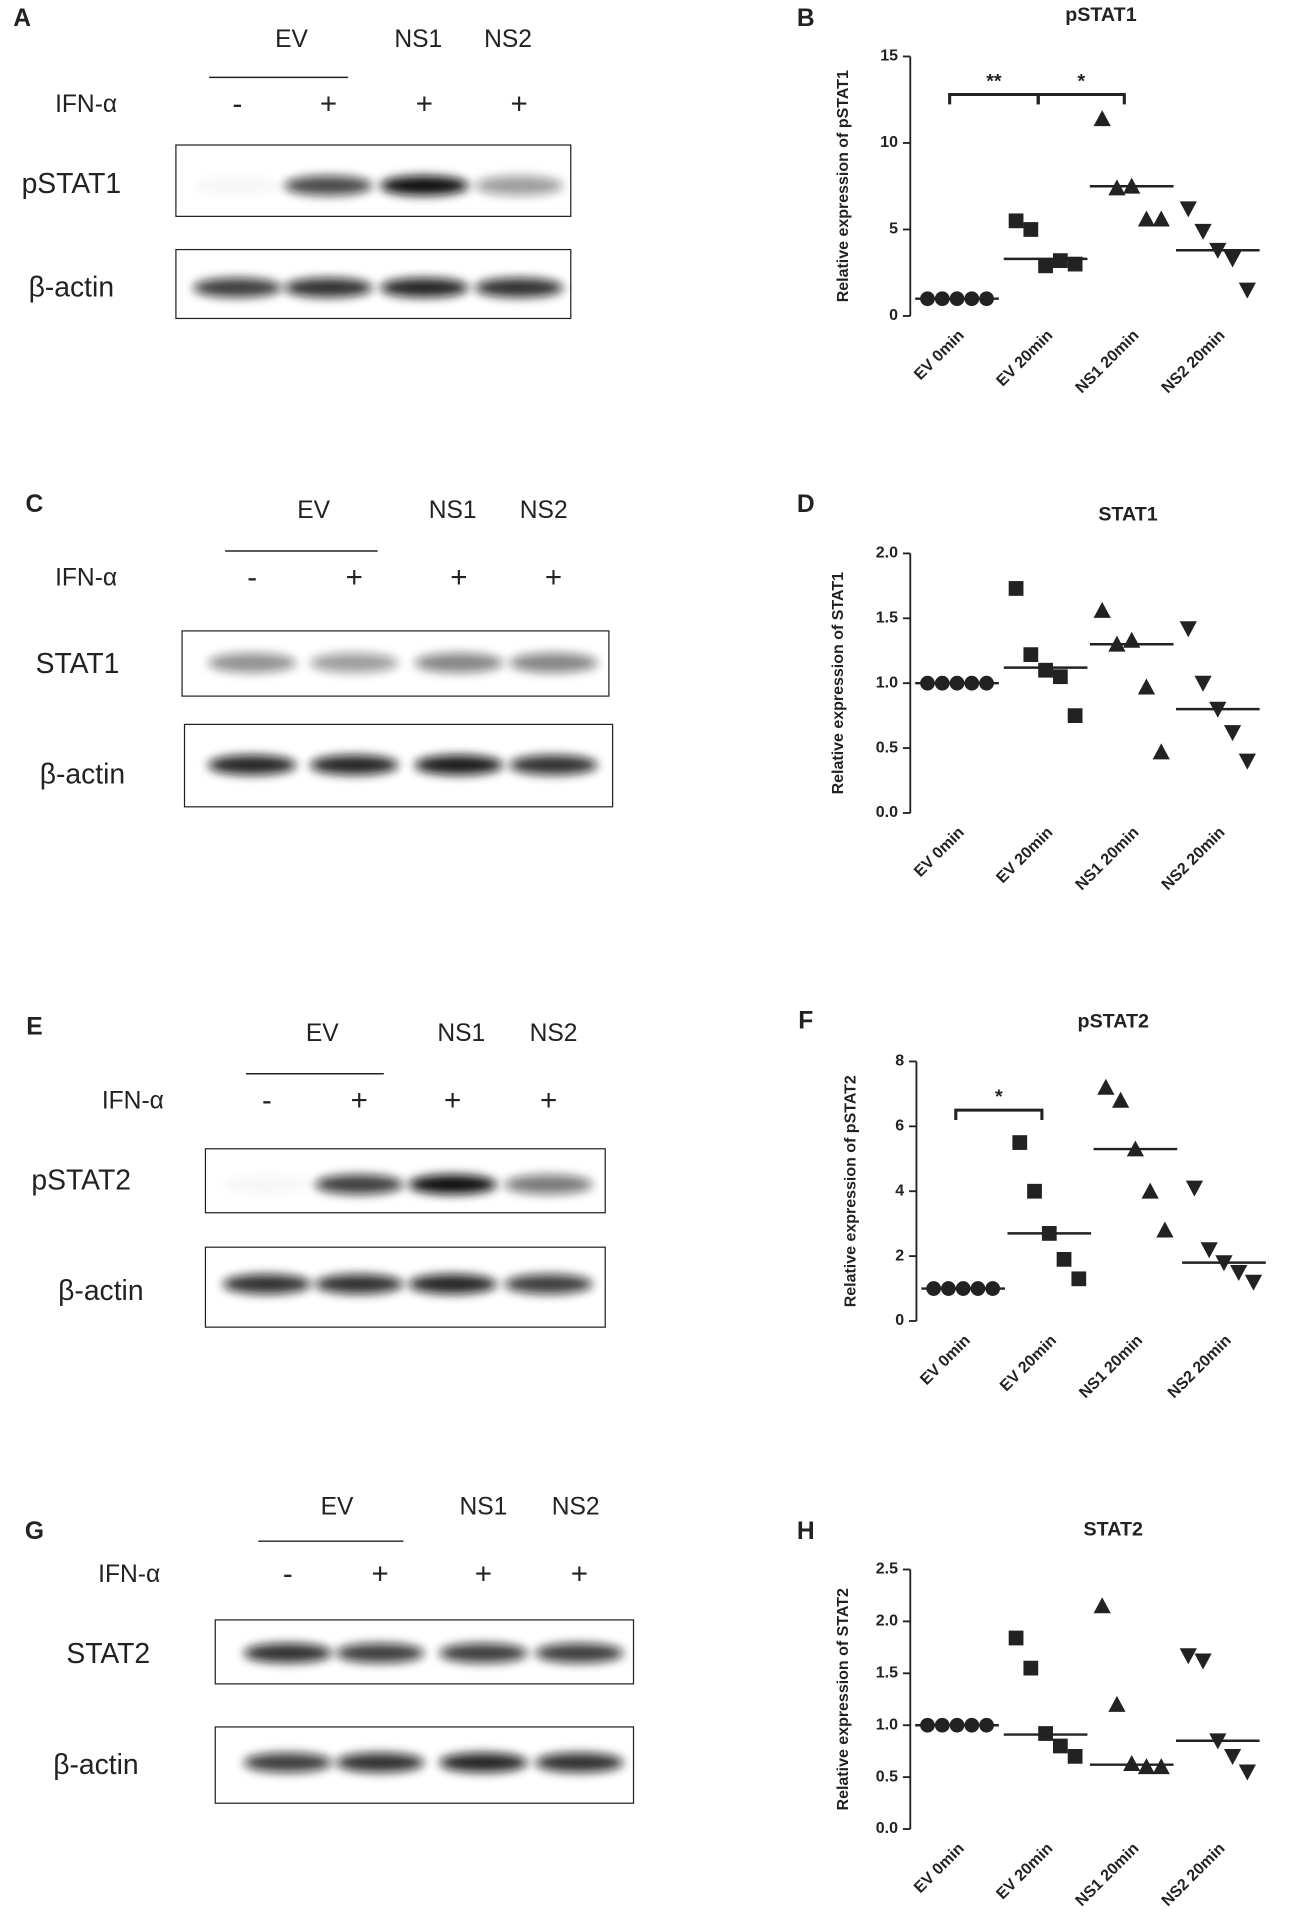 The height and width of the screenshot is (1931, 1299). Describe the element at coordinates (887, 1776) in the screenshot. I see `y-tick-label: 0.5` at that location.